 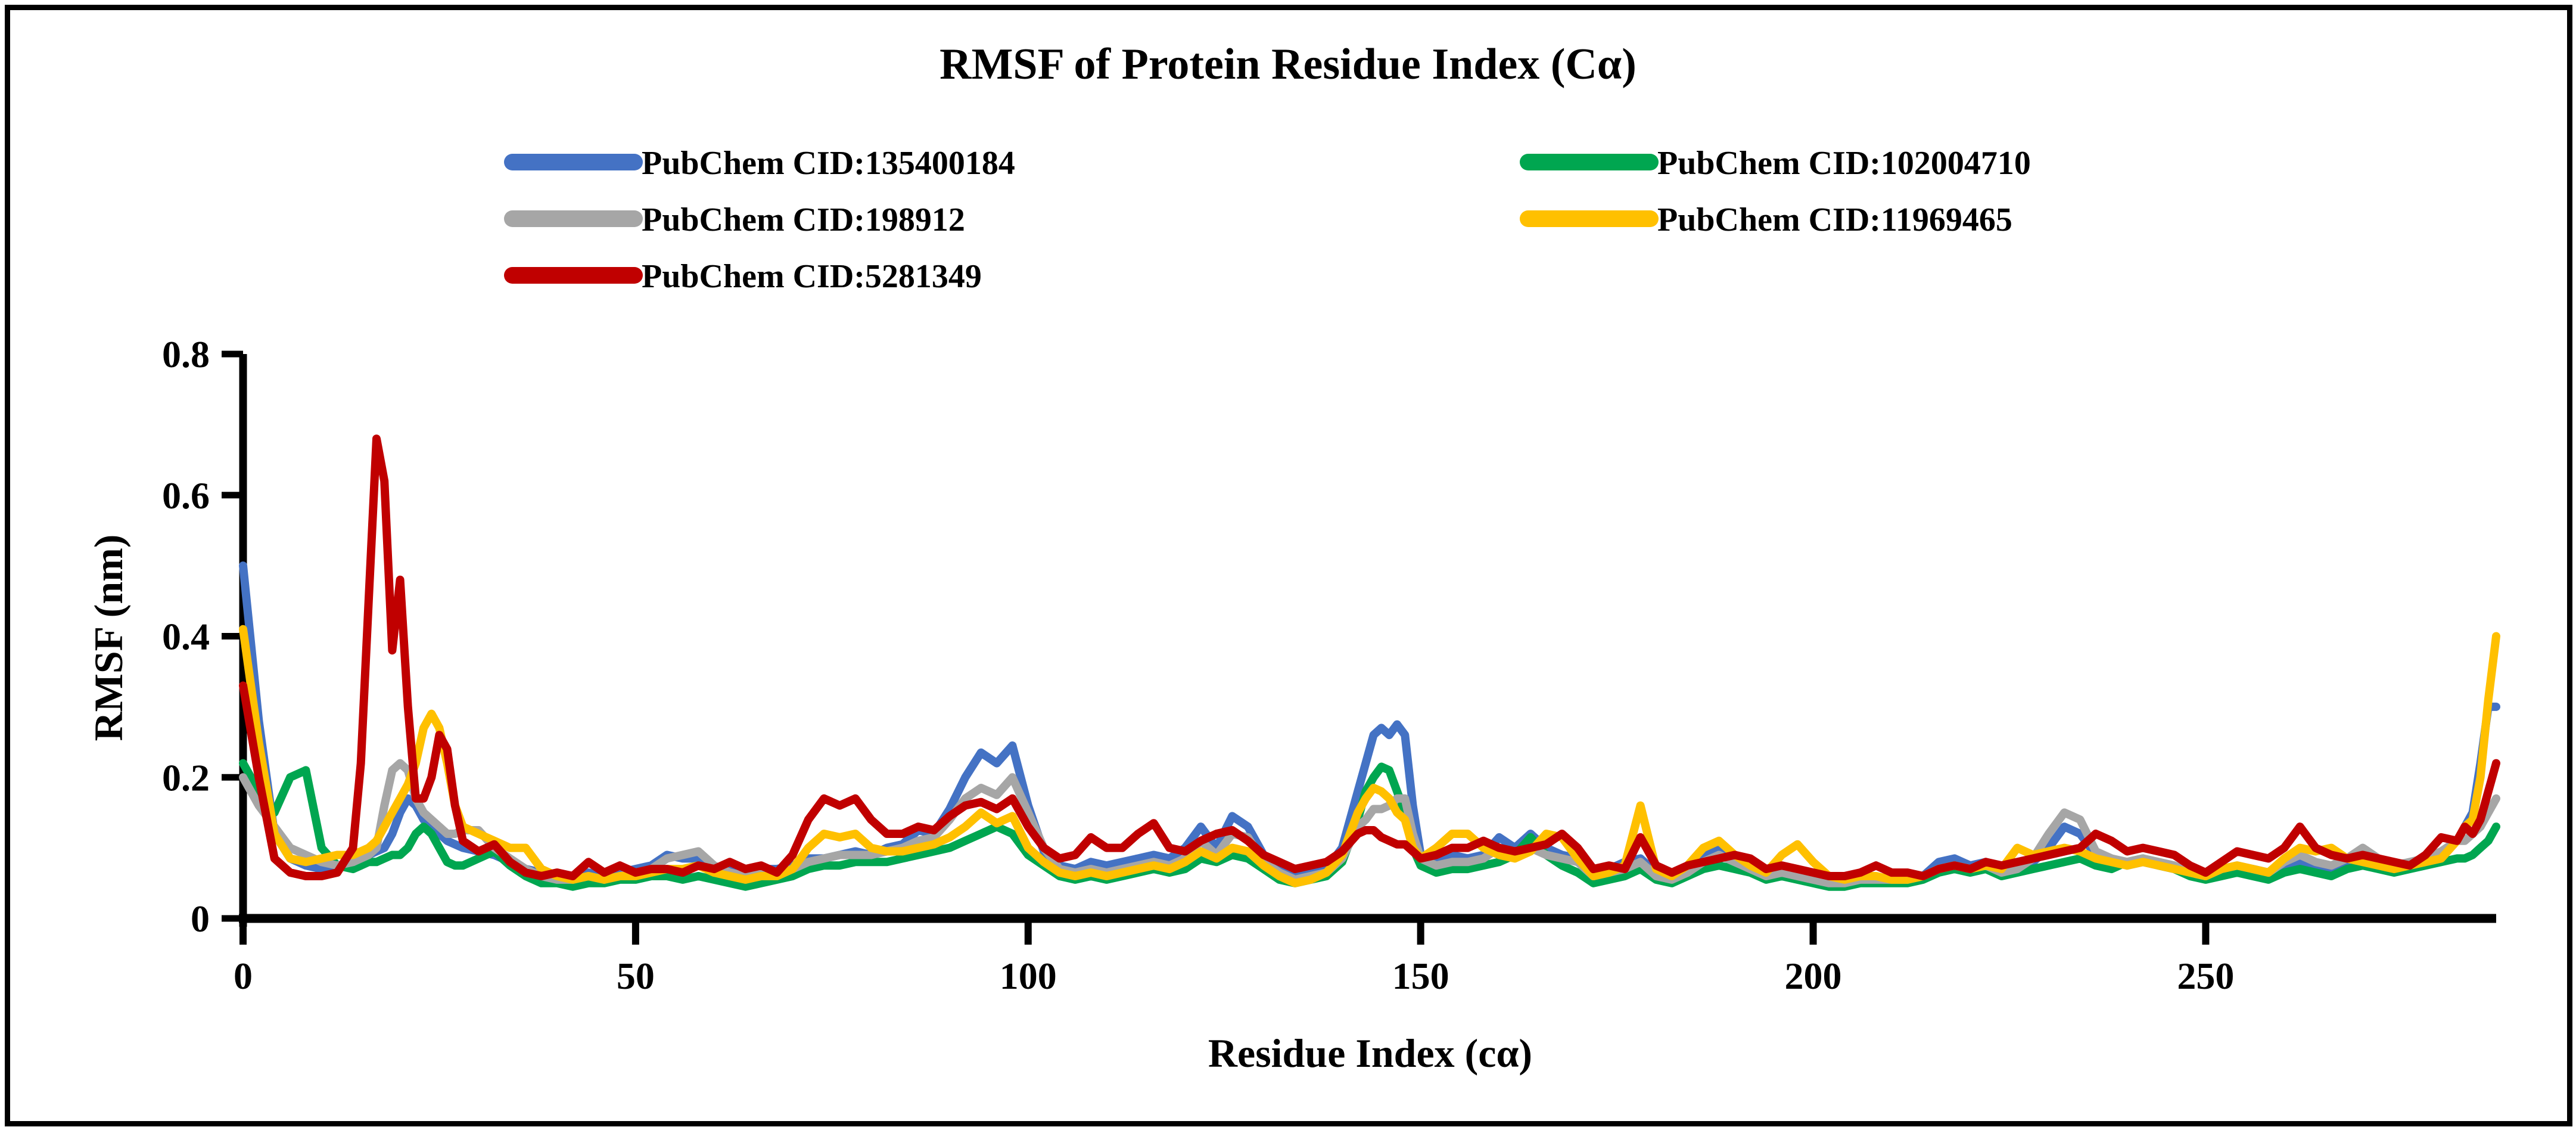 I want to click on legend-label: PubChem CID:198912, so click(x=803, y=219).